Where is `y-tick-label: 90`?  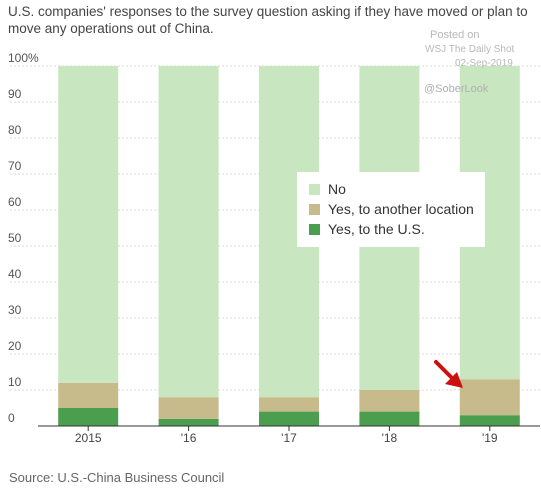
y-tick-label: 90 is located at coordinates (15, 94).